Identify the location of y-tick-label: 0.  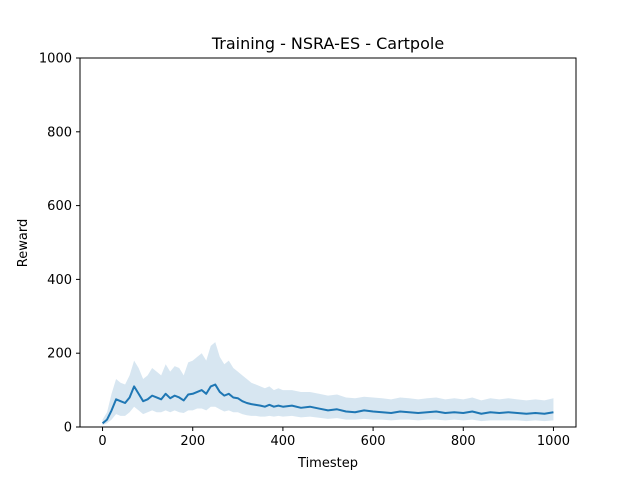
(68, 428).